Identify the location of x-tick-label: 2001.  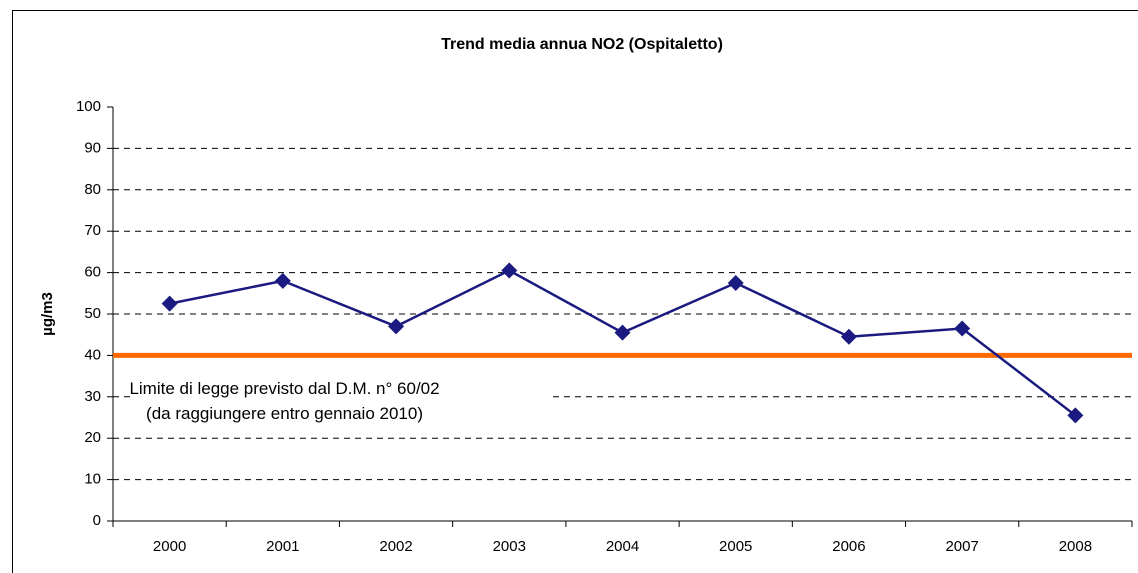
(282, 546).